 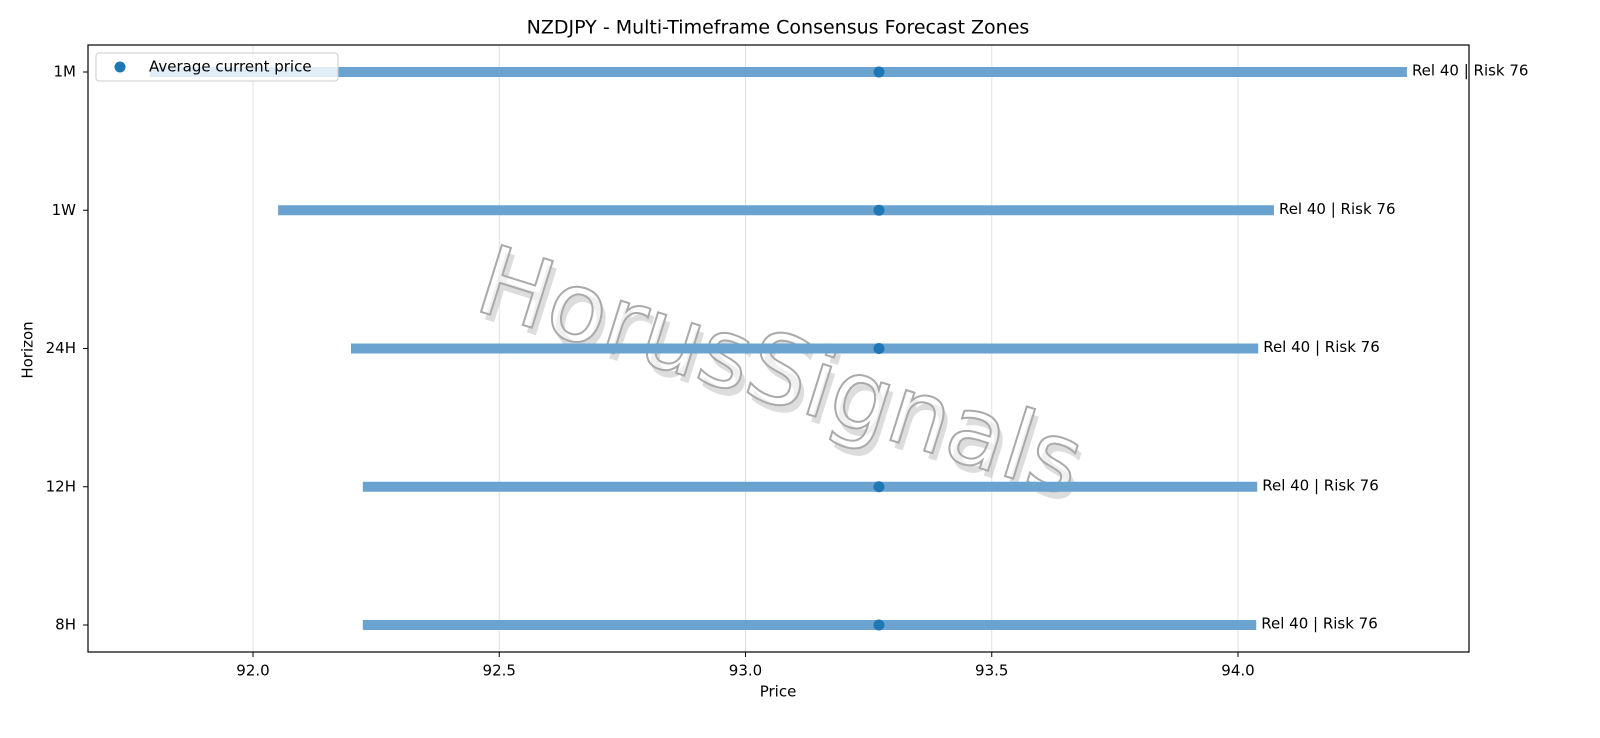 I want to click on x-tick-label: 92.0, so click(x=252, y=671).